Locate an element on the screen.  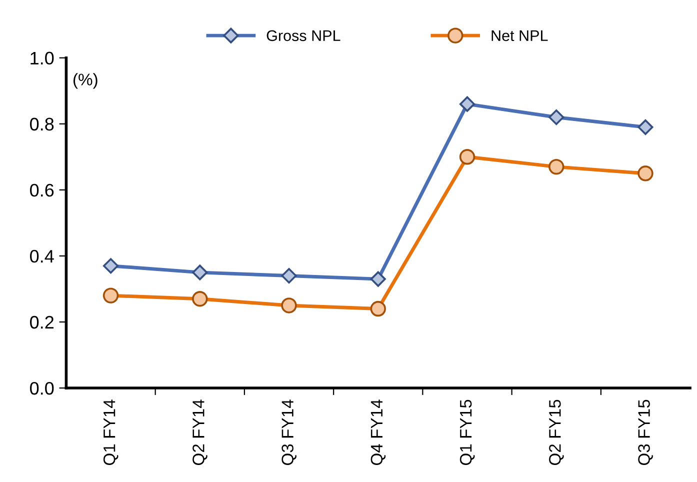
x-tick-label: Q1 FY14 is located at coordinates (110, 433).